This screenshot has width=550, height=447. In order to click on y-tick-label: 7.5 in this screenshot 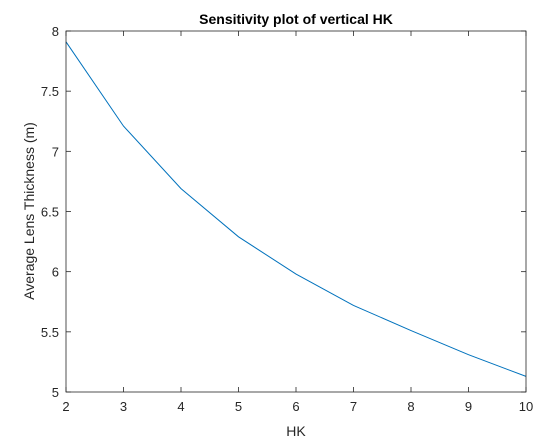, I will do `click(50, 91)`.